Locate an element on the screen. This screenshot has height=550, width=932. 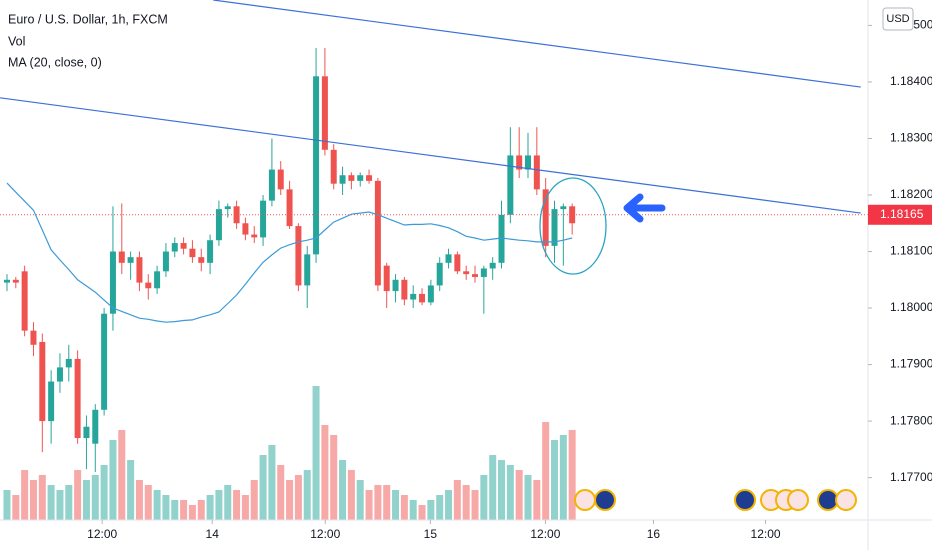
currency-label: USD is located at coordinates (897, 19).